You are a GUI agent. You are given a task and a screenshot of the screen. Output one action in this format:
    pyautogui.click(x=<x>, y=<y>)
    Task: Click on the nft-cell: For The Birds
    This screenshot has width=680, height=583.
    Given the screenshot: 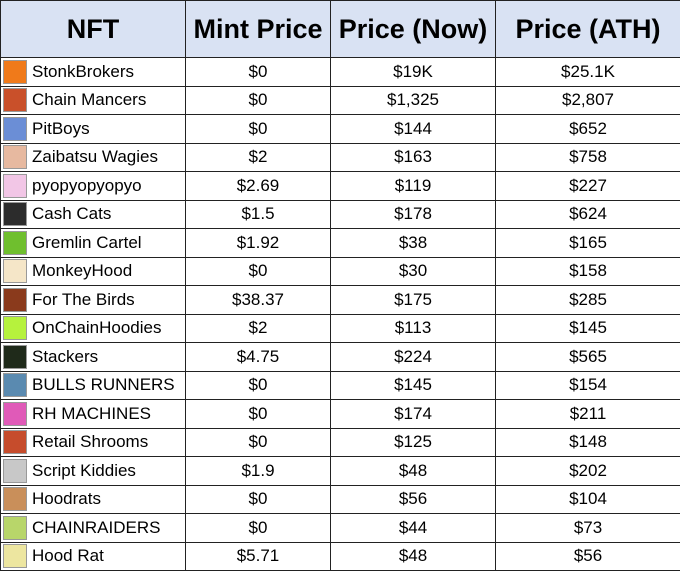 What is the action you would take?
    pyautogui.click(x=93, y=300)
    